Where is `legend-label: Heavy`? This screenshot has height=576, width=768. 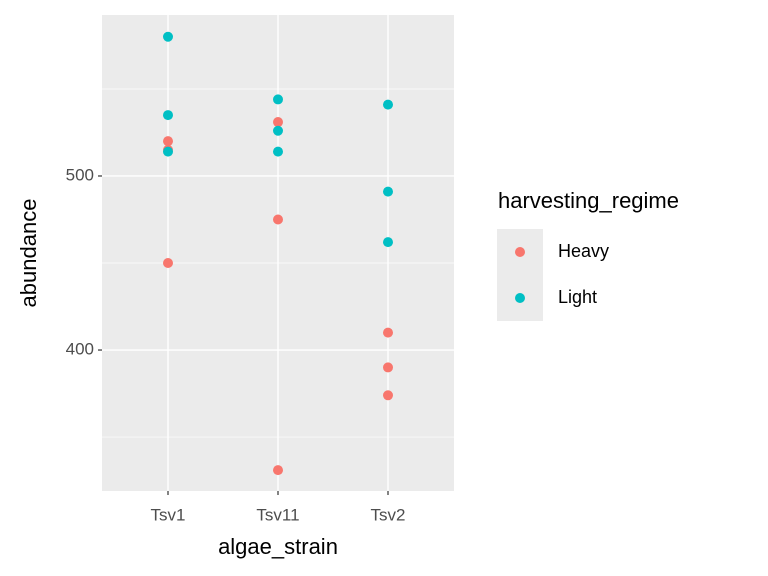 legend-label: Heavy is located at coordinates (583, 251).